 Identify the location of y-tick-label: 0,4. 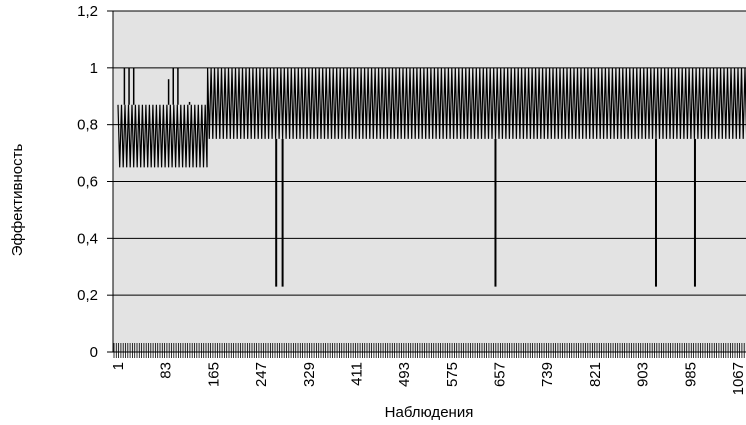
(87, 238).